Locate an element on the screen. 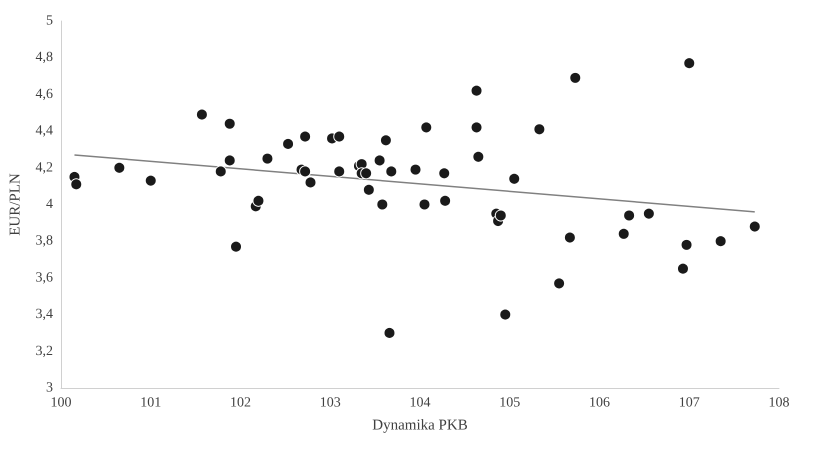 This screenshot has height=458, width=817. x-tick-label: 103 is located at coordinates (330, 403).